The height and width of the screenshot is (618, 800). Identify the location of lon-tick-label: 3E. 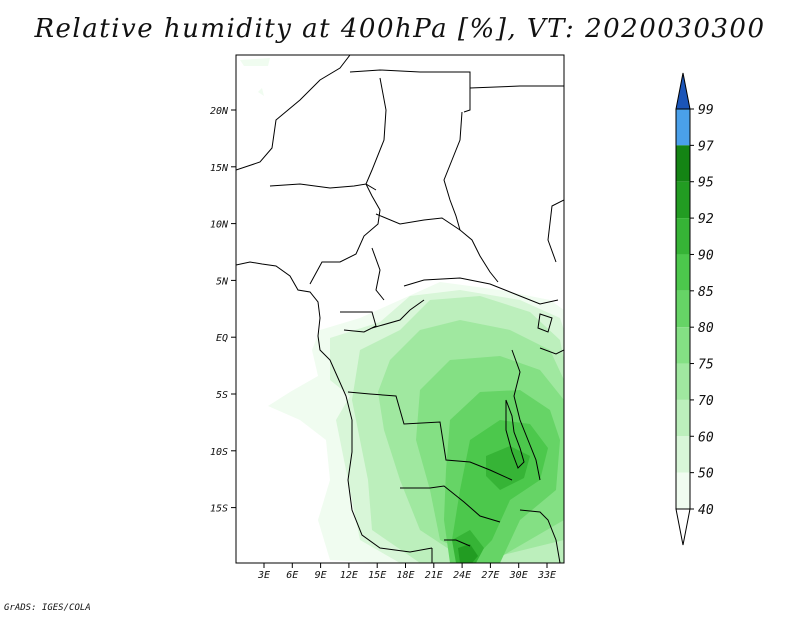
(263, 575).